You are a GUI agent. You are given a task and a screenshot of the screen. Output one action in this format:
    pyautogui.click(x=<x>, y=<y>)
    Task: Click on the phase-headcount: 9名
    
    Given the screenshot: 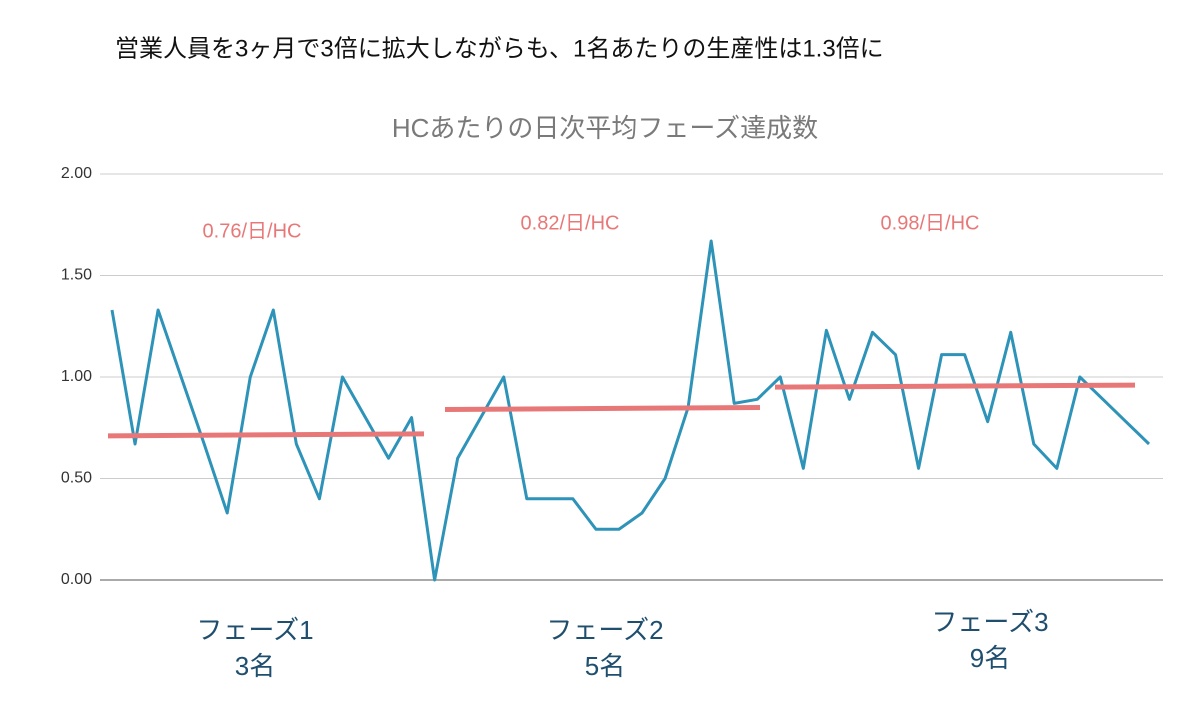 What is the action you would take?
    pyautogui.click(x=990, y=658)
    